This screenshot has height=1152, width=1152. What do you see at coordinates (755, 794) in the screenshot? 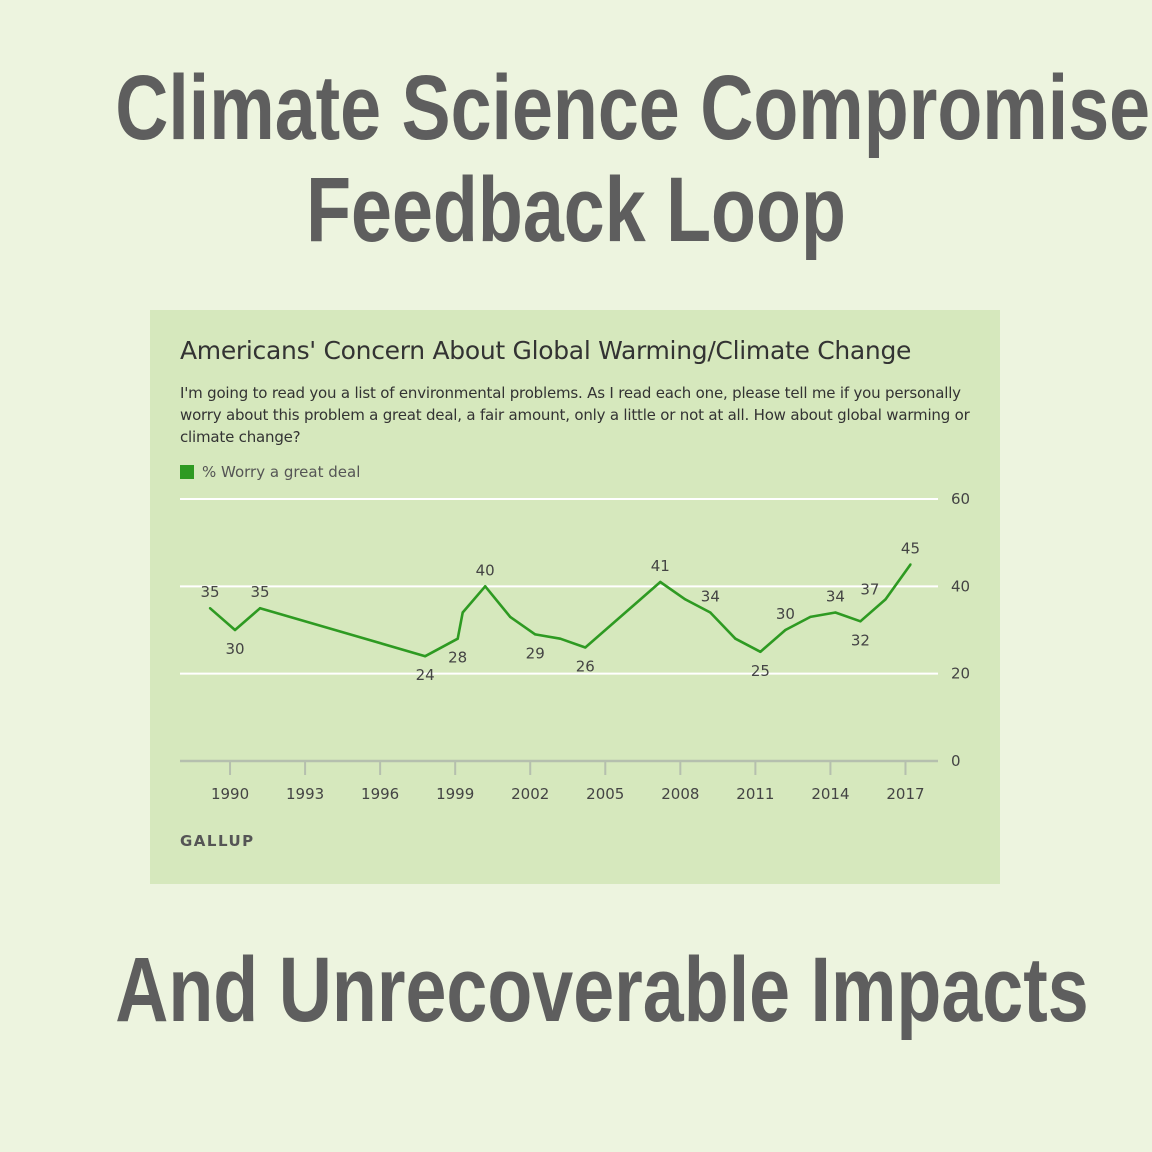
I see `x-tick-label: 2011` at bounding box center [755, 794].